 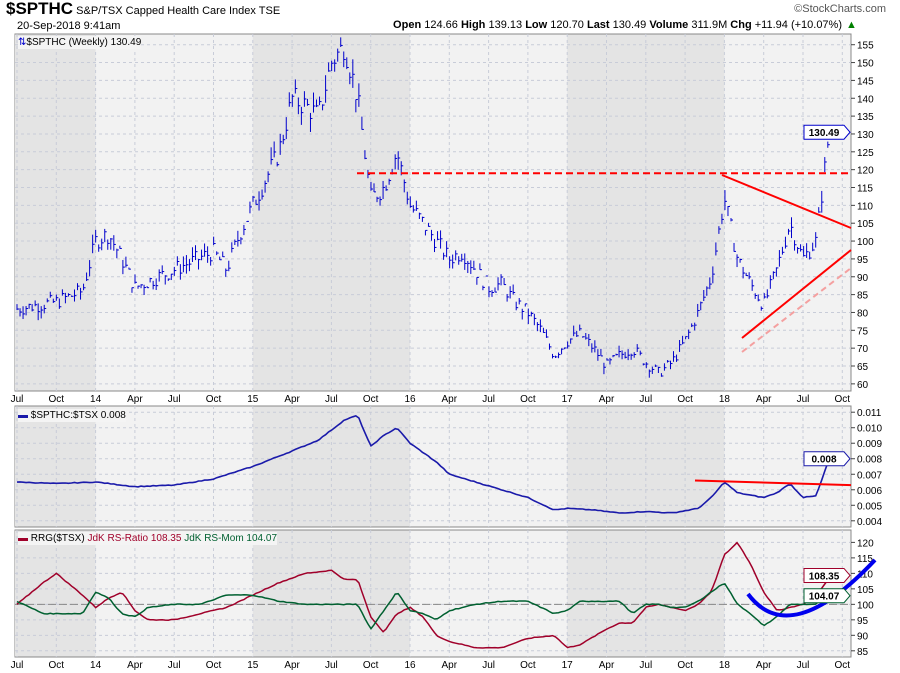 I want to click on mom-last-label-box, so click(x=827, y=596).